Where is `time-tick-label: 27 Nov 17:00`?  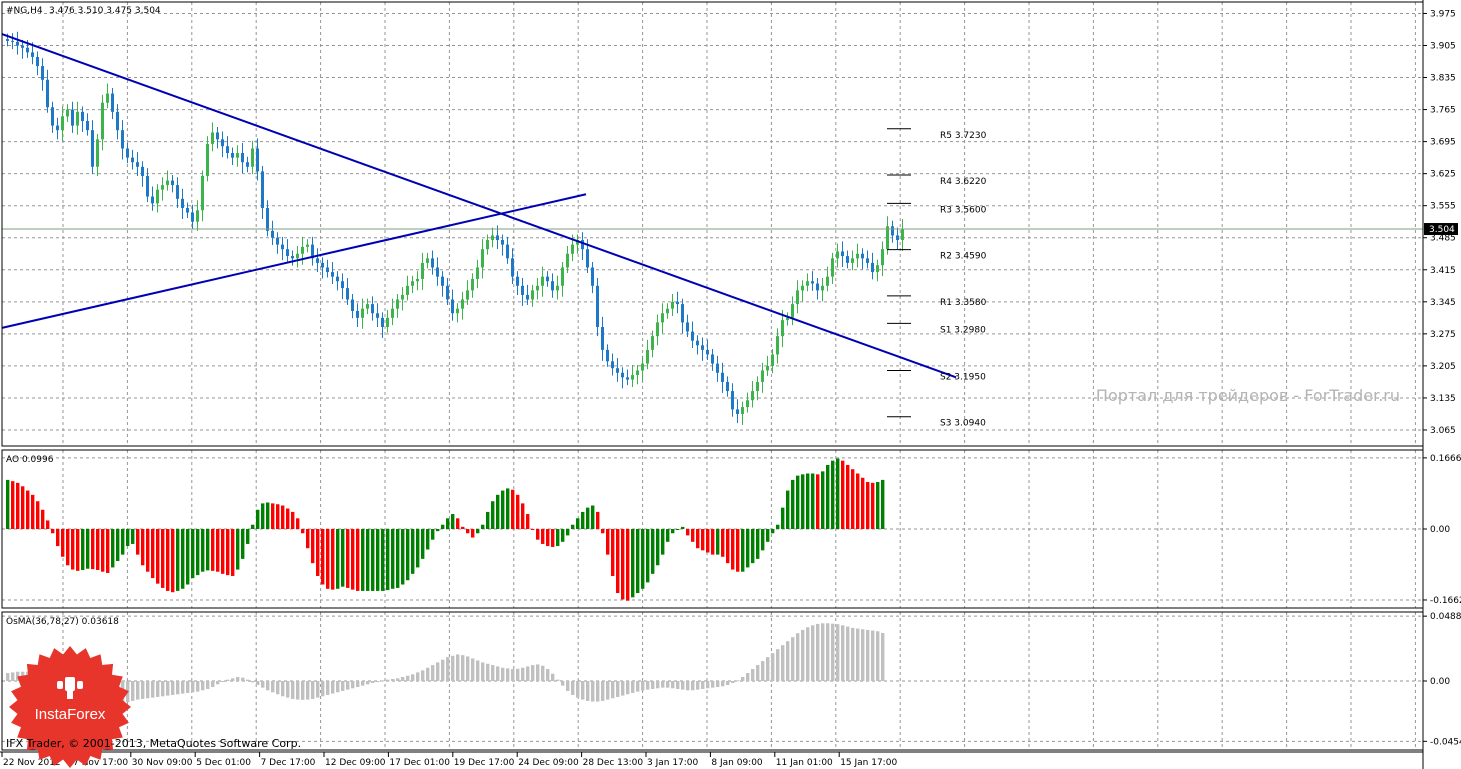 time-tick-label: 27 Nov 17:00 is located at coordinates (97, 763).